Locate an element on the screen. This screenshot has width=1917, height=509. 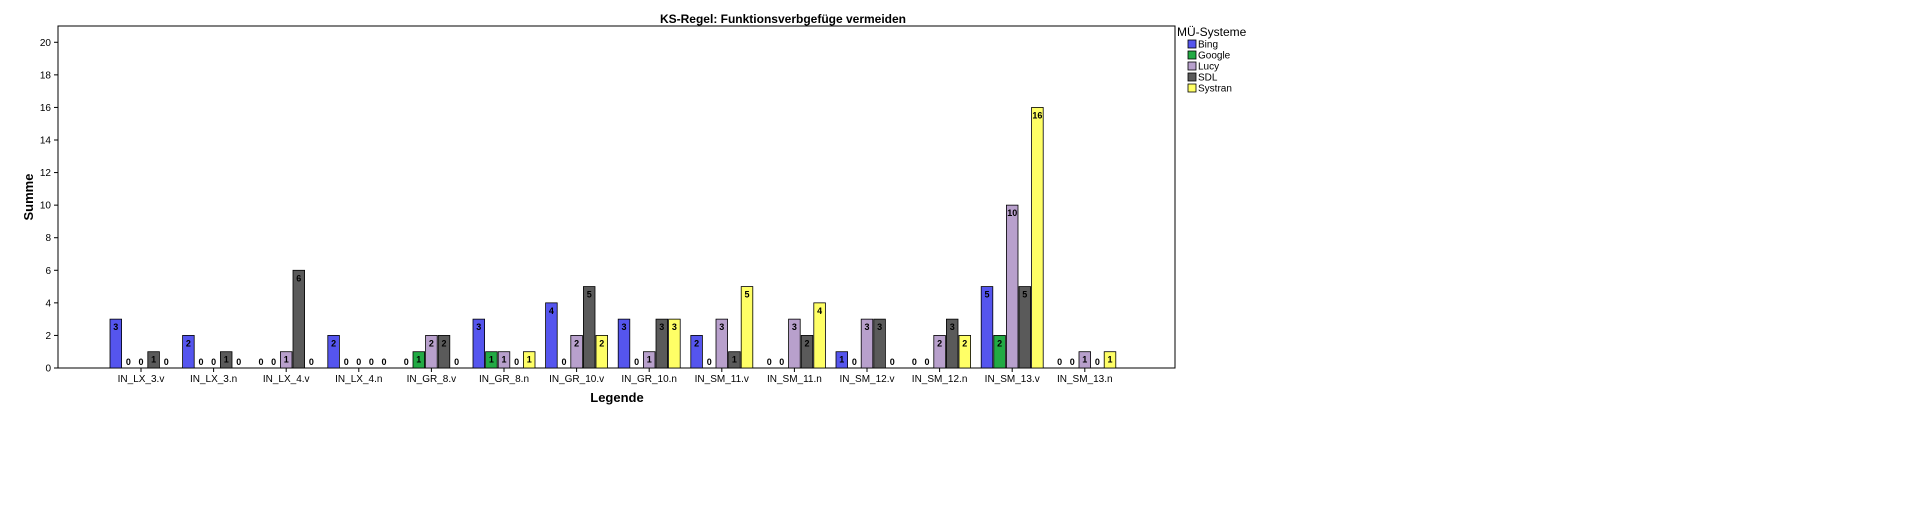
x-tick-label: IN_SM_13.v is located at coordinates (1012, 379).